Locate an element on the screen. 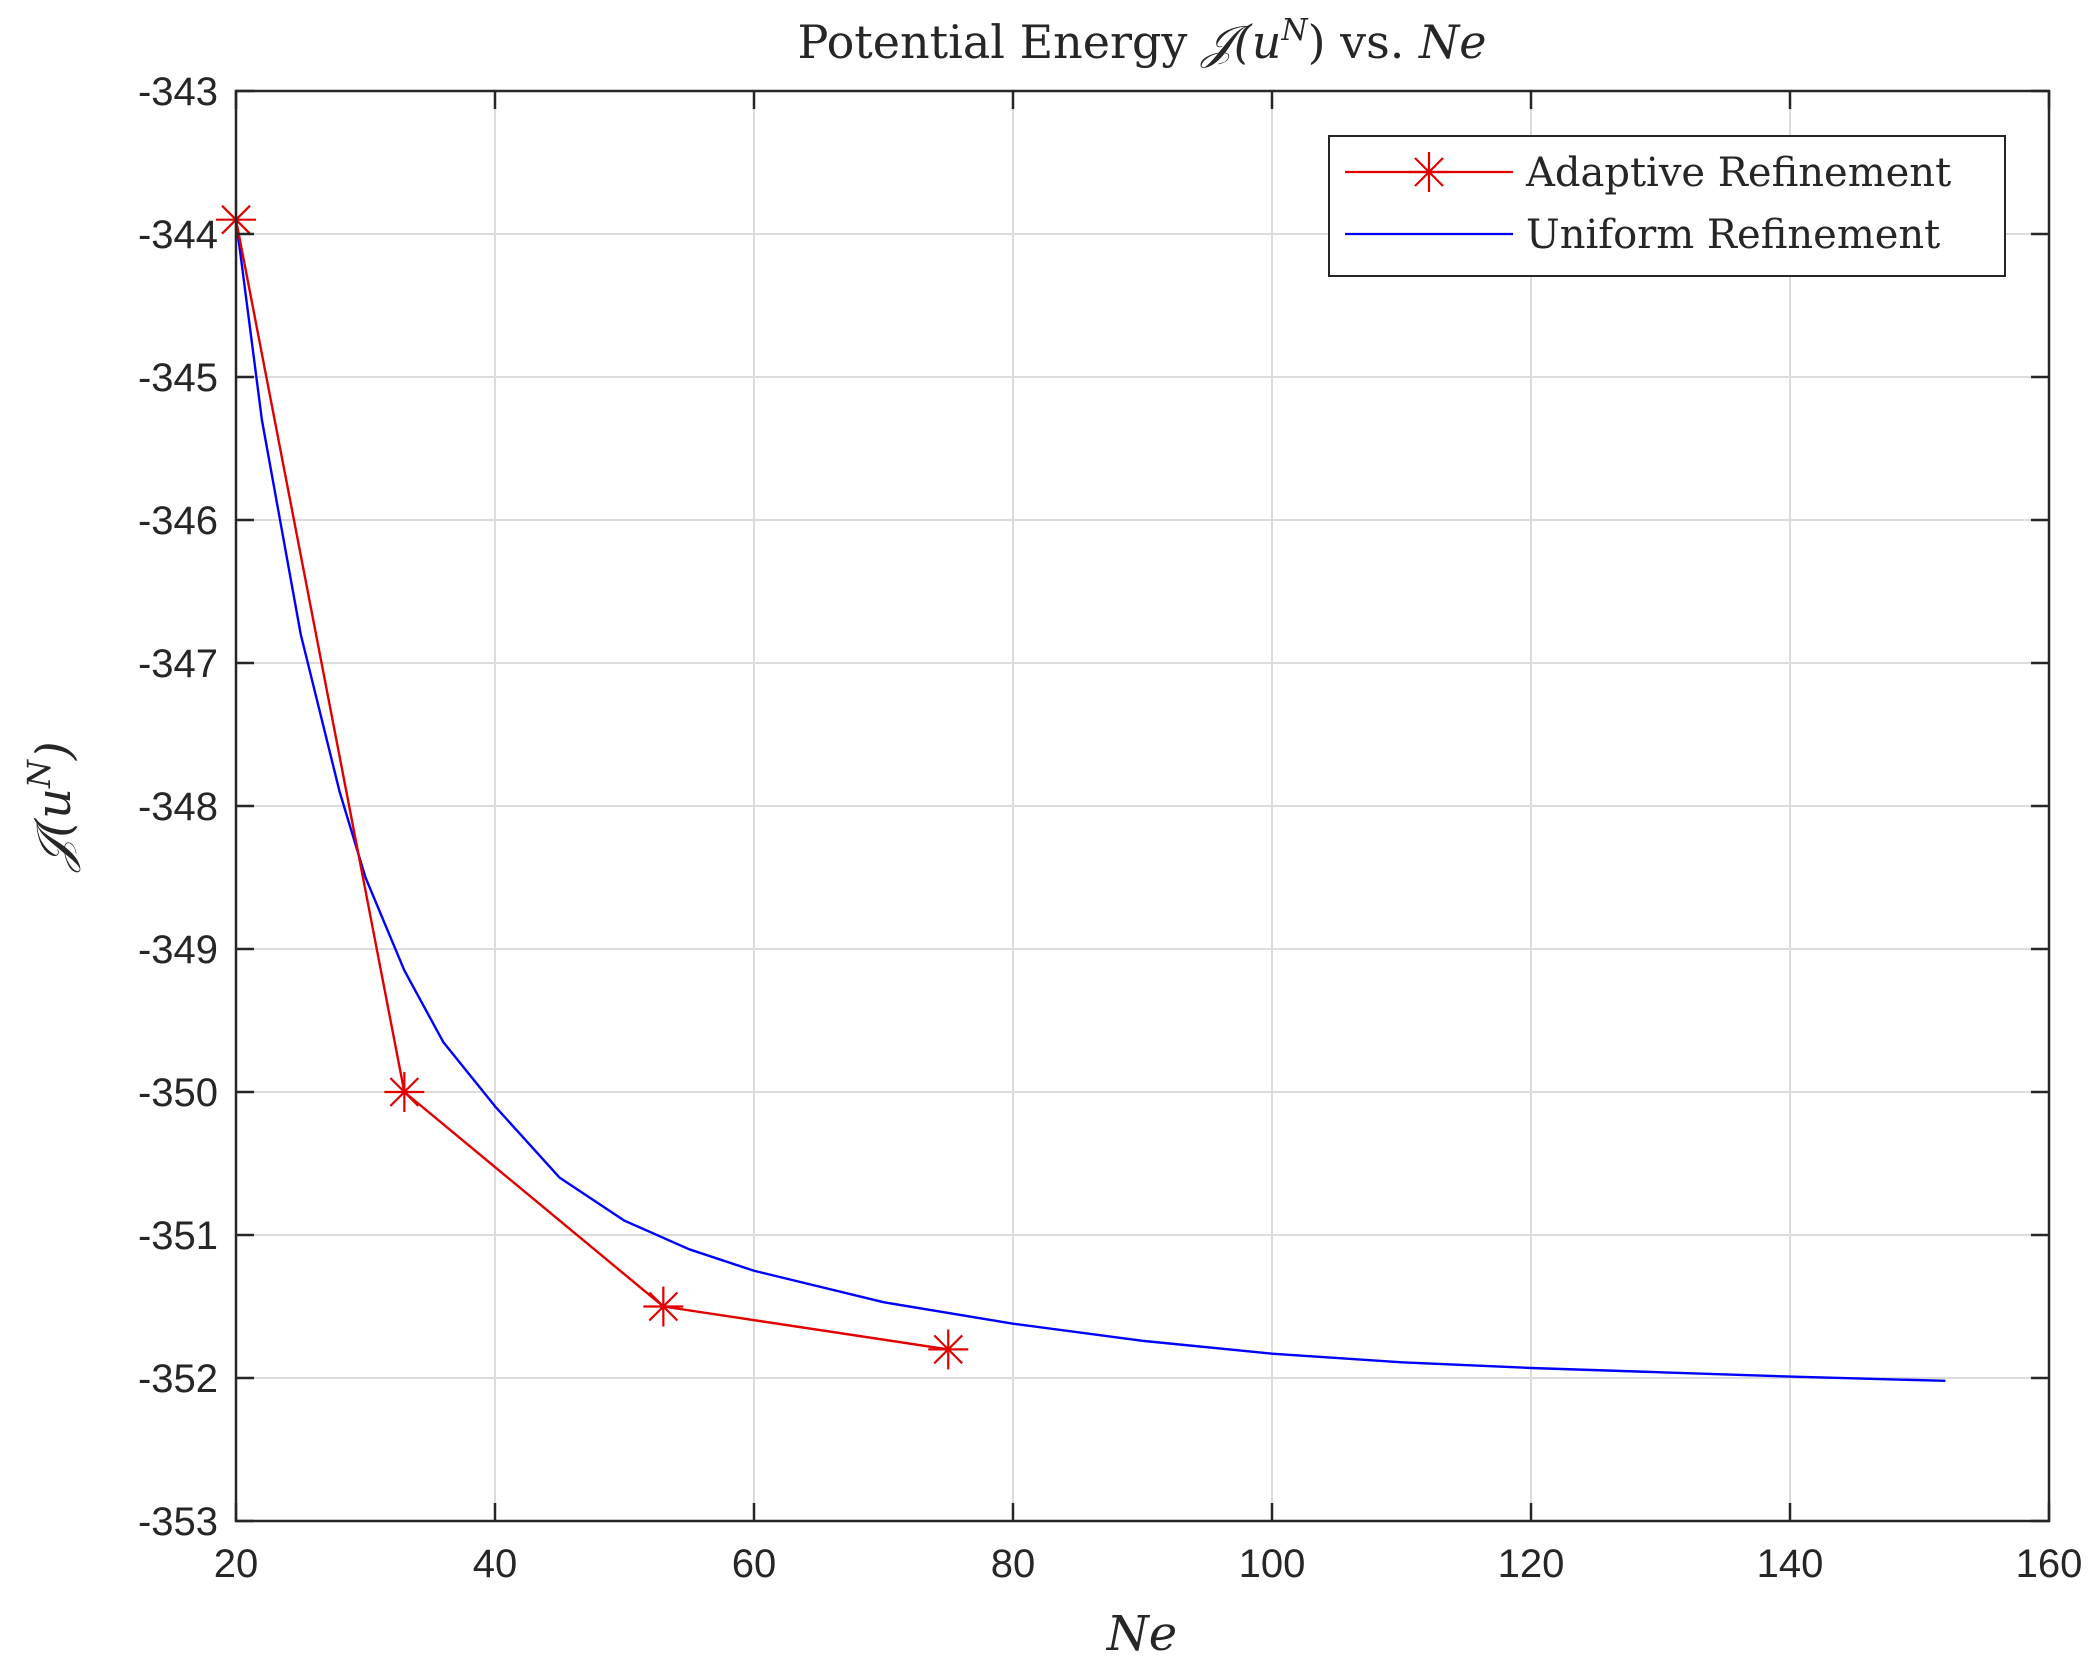 This screenshot has height=1675, width=2100. y-tick-label: -343 is located at coordinates (178, 92).